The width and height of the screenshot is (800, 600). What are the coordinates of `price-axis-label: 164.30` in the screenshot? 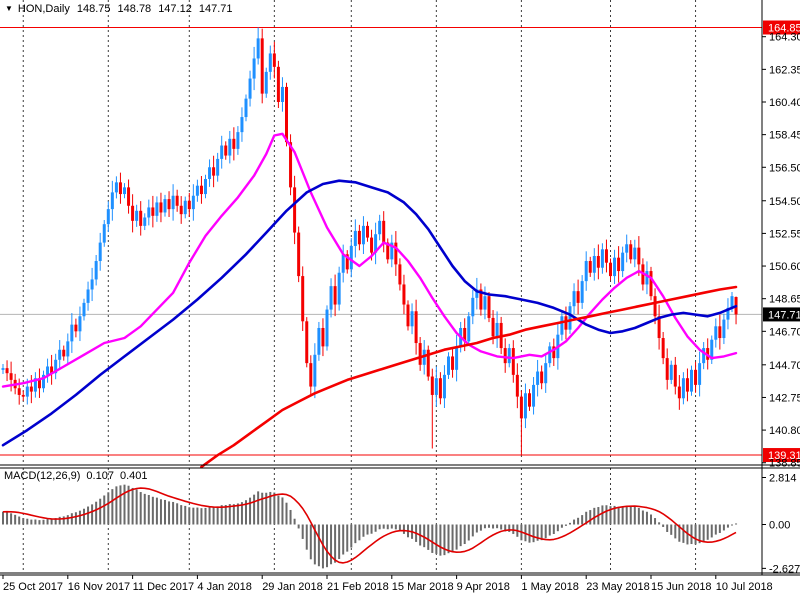 It's located at (784, 38).